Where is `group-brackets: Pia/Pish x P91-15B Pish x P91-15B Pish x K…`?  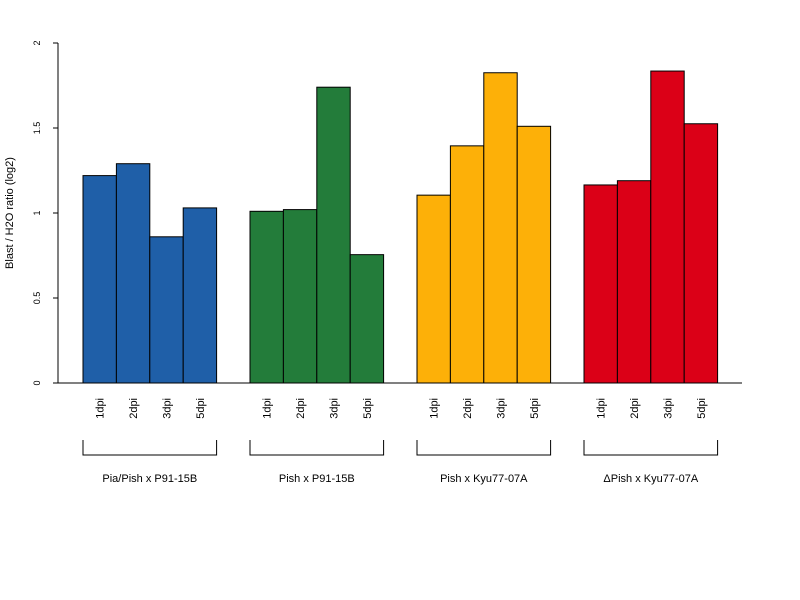
group-brackets: Pia/Pish x P91-15B Pish x P91-15B Pish x K… is located at coordinates (400, 462).